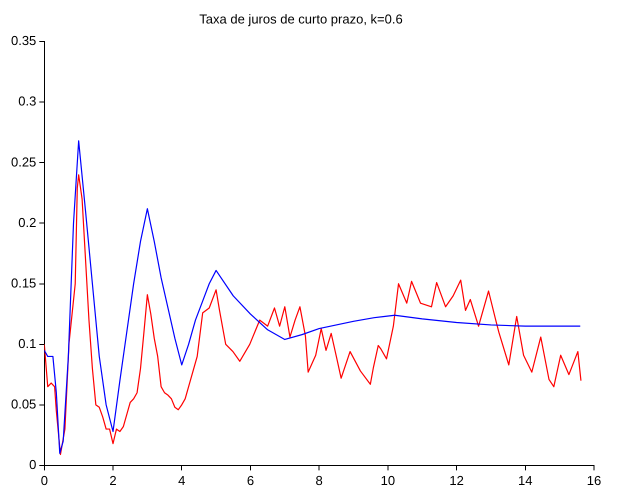 This screenshot has height=500, width=617. I want to click on y-tick-label: 0.1, so click(27, 343).